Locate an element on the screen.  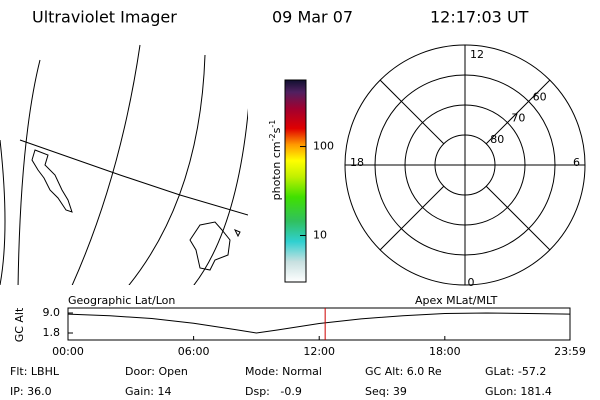
right-header: Apex MLat/MLT is located at coordinates (456, 300).